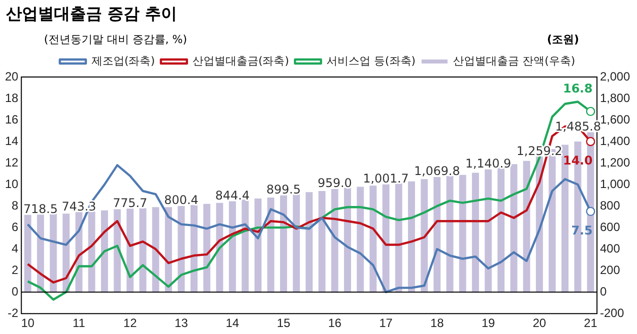 This screenshot has width=637, height=334. I want to click on y-tick-label: 20, so click(11, 76).